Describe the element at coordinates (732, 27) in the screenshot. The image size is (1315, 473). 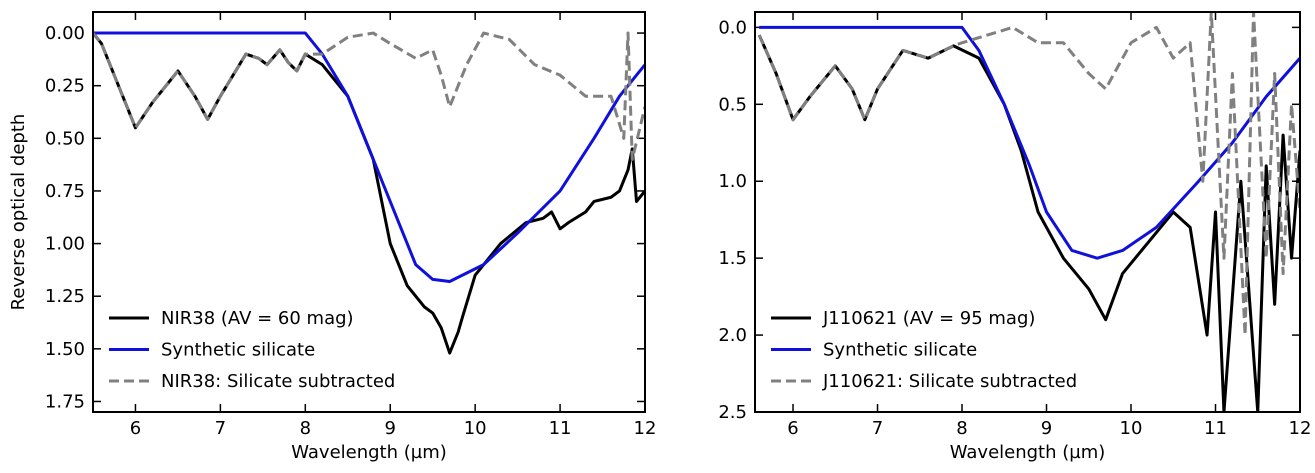
I see `y-tick-label: 0.0` at that location.